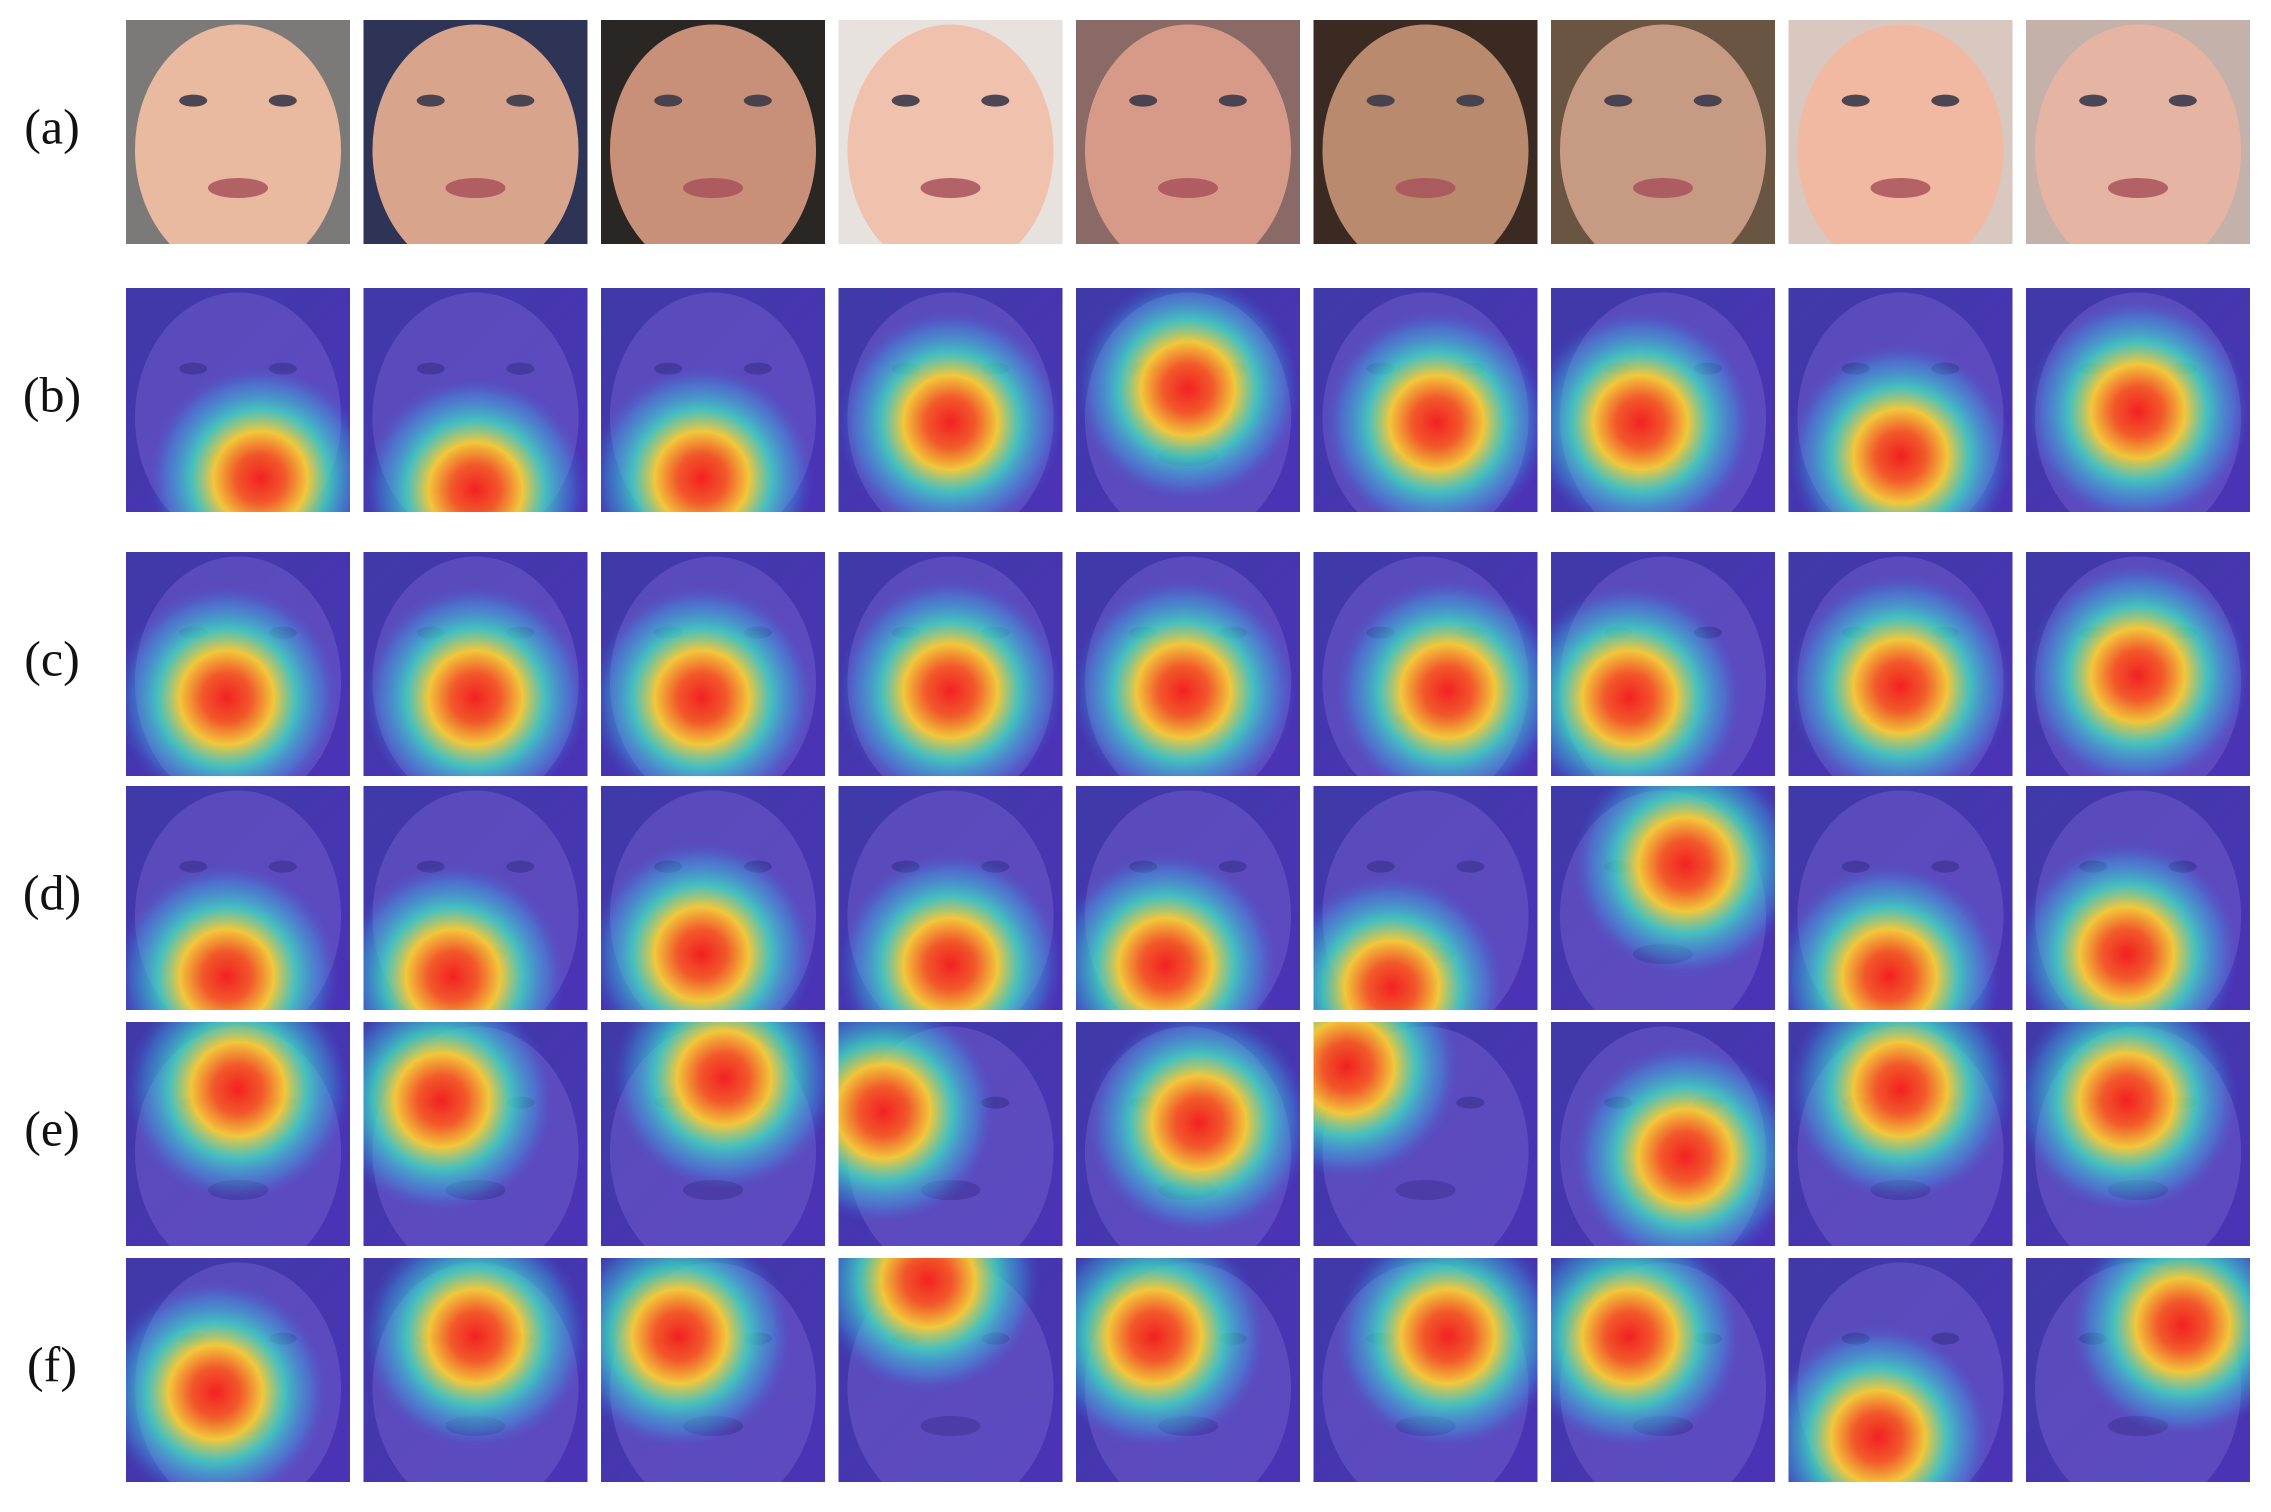  What do you see at coordinates (52, 1128) in the screenshot?
I see `row-label: (e)` at bounding box center [52, 1128].